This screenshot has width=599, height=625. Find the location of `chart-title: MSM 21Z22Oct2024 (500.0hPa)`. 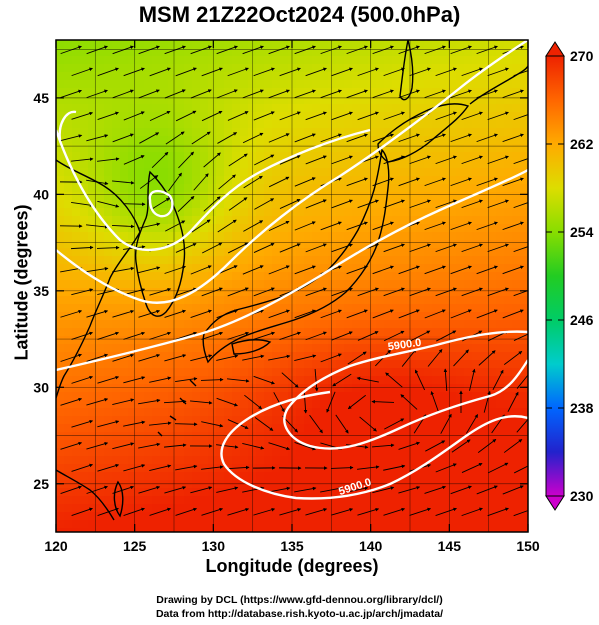

chart-title: MSM 21Z22Oct2024 (500.0hPa) is located at coordinates (299, 14).